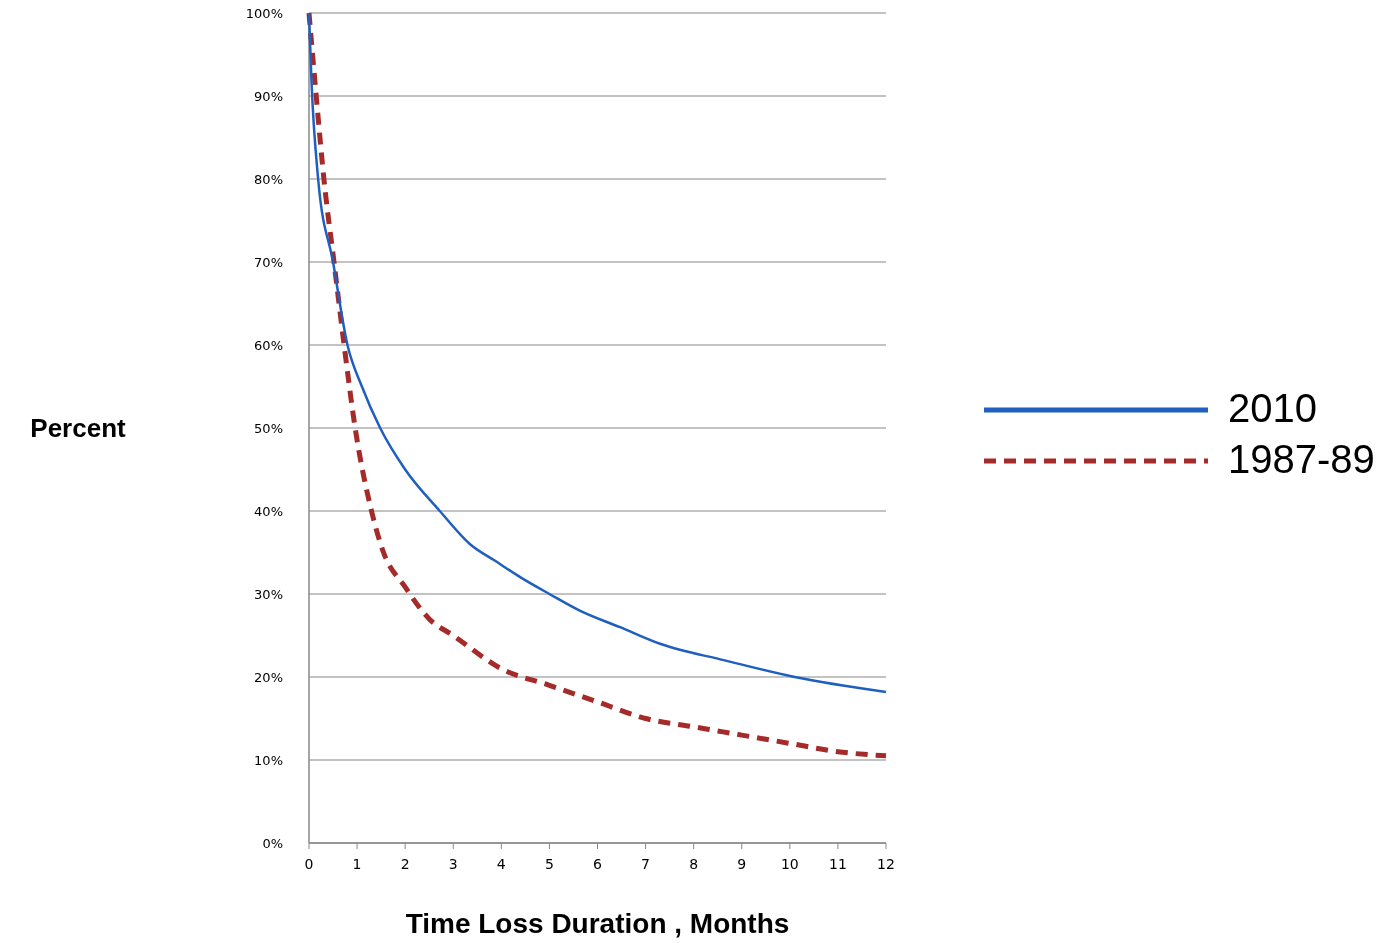  Describe the element at coordinates (549, 864) in the screenshot. I see `x-tick-label: 5` at that location.